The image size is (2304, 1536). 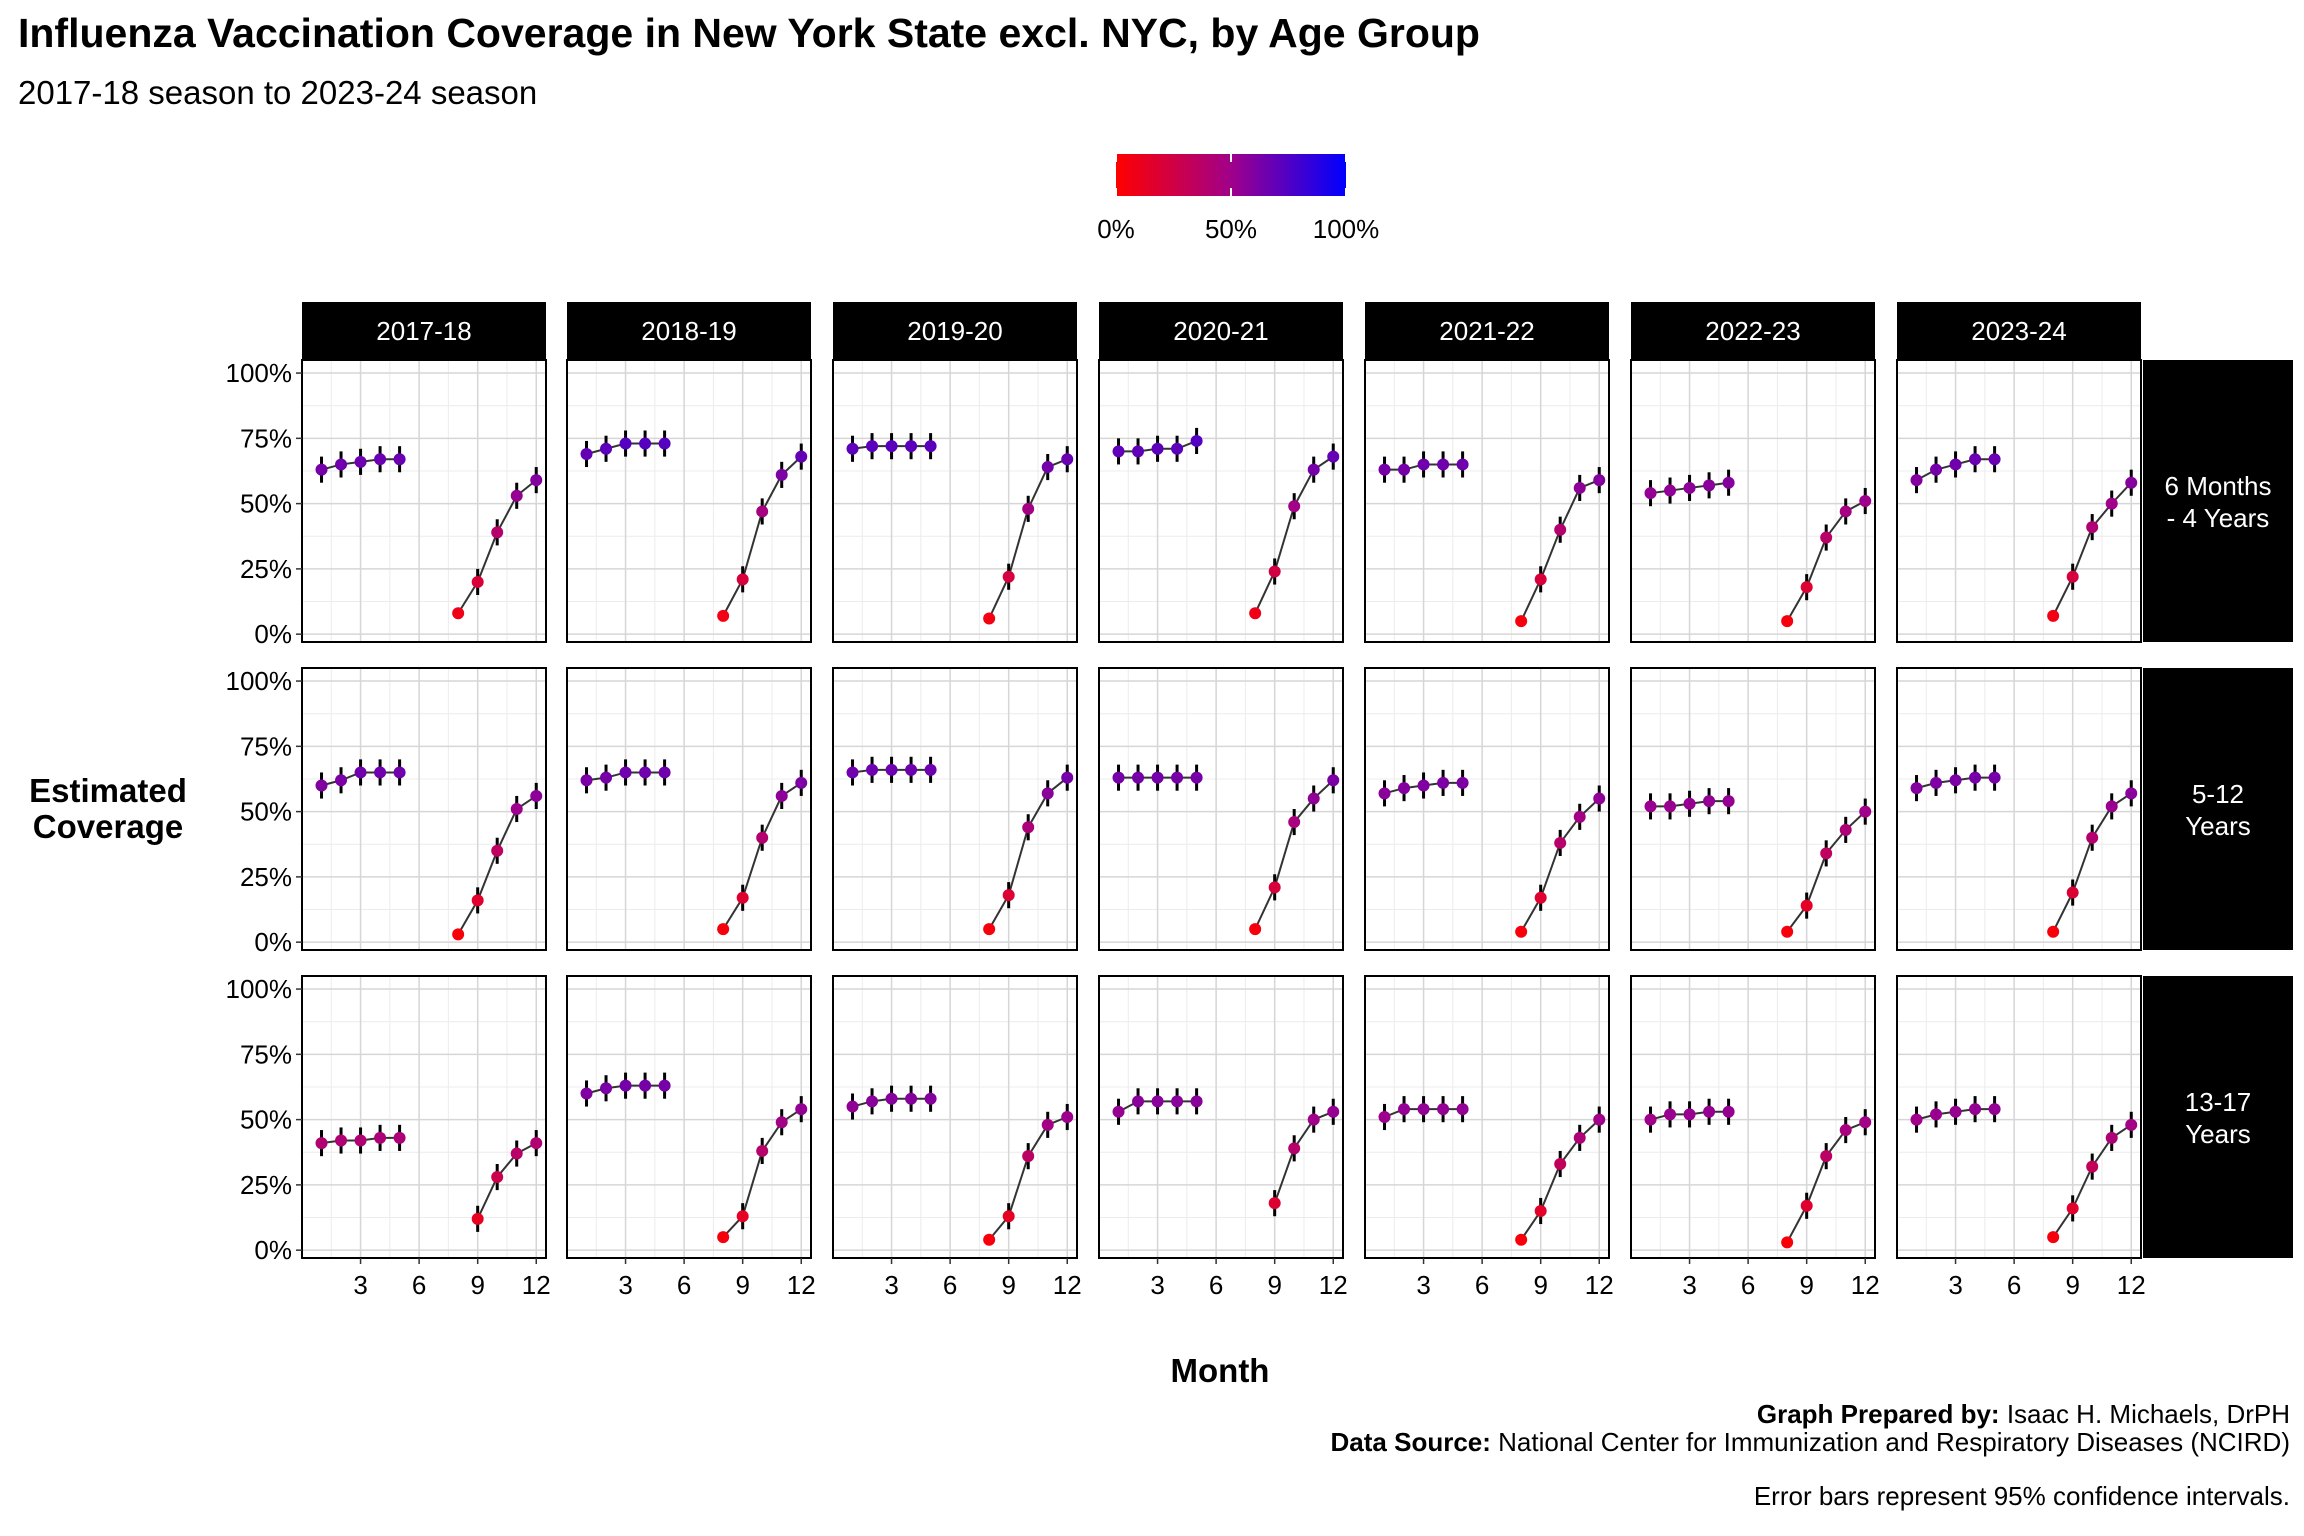 What do you see at coordinates (388, 1137) in the screenshot?
I see `facet-panel: 0% 25% 50% 75% 100% 3 6 9 12` at bounding box center [388, 1137].